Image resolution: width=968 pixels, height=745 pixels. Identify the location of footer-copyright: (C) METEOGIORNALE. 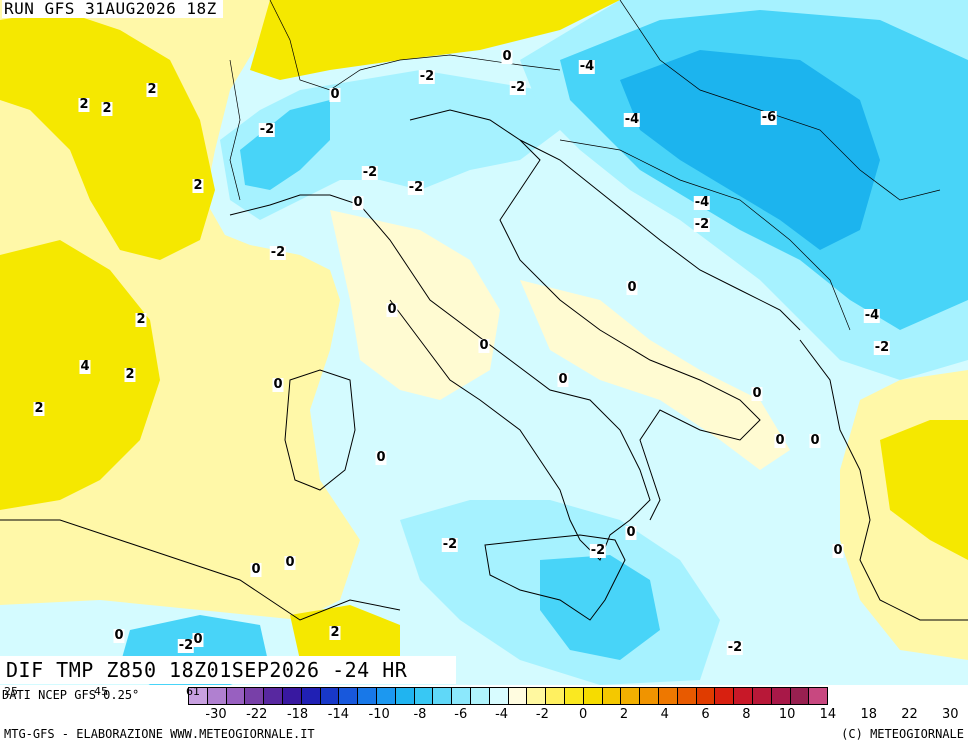
(902, 734).